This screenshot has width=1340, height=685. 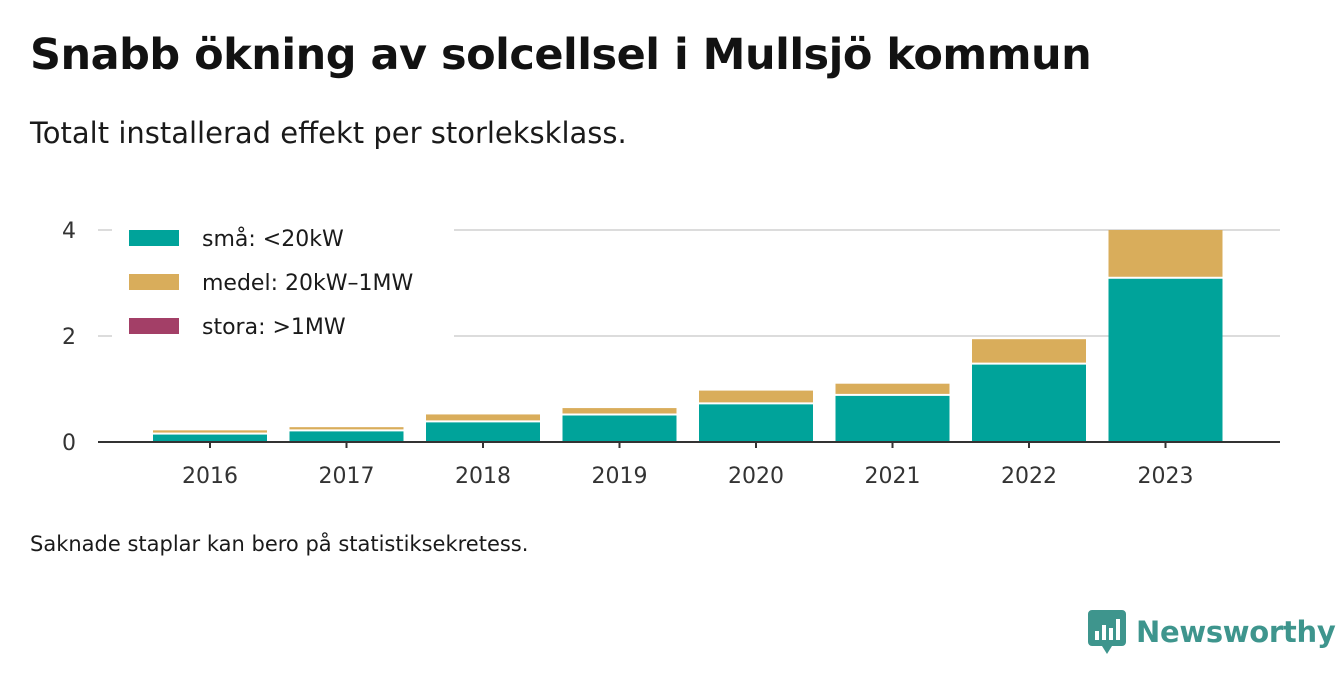 I want to click on newsworthy-logo-icon, so click(x=1107, y=632).